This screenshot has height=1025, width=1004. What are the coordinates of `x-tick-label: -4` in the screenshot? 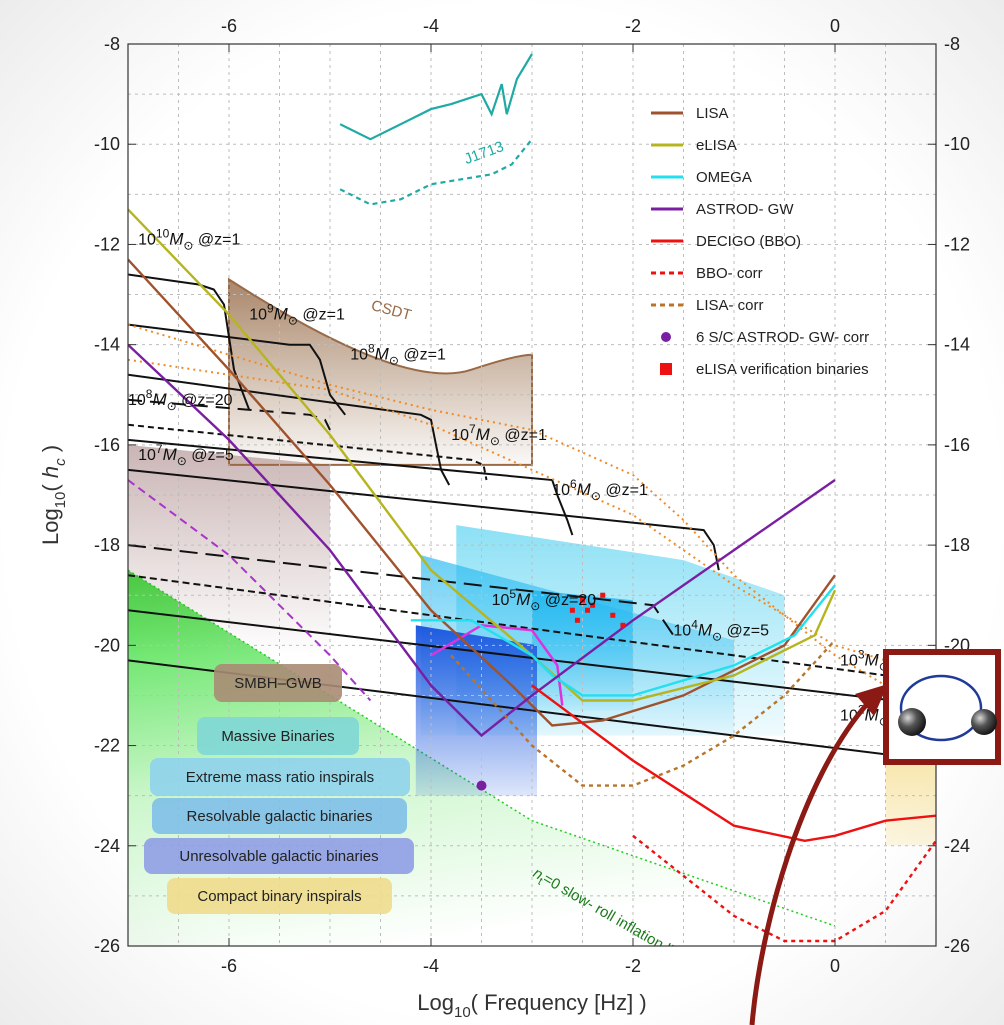 It's located at (431, 966).